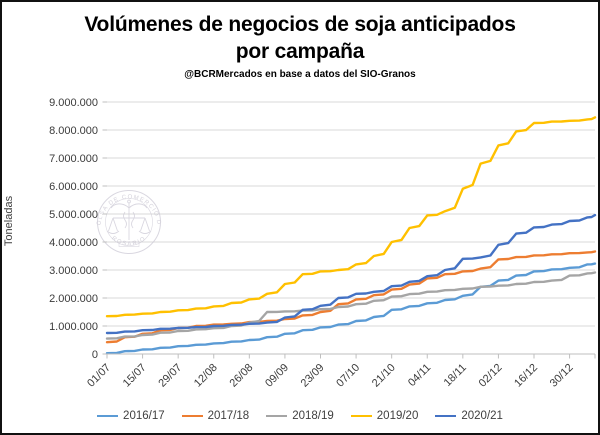  I want to click on legend-label: 2019/20, so click(397, 416).